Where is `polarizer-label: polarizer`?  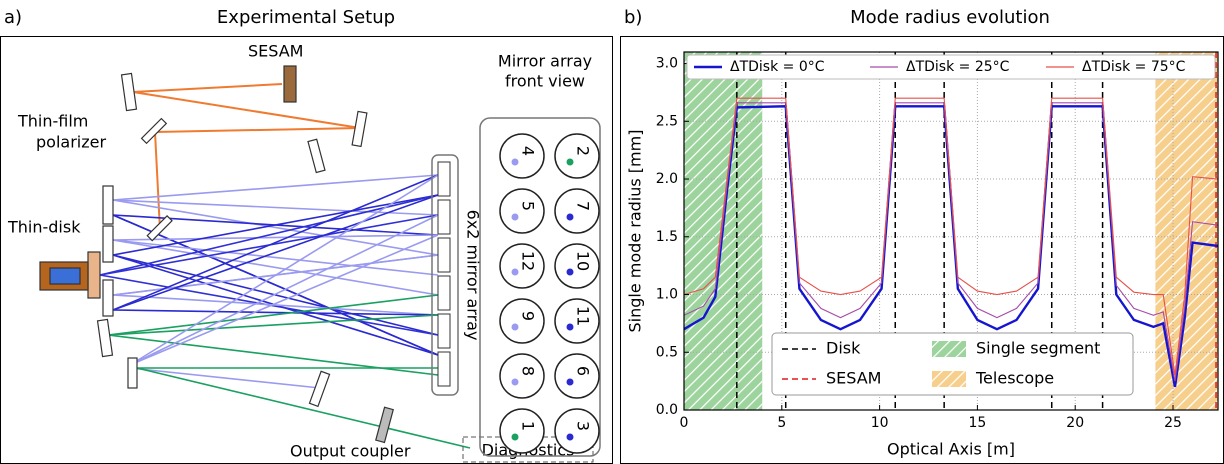
polarizer-label: polarizer is located at coordinates (71, 142).